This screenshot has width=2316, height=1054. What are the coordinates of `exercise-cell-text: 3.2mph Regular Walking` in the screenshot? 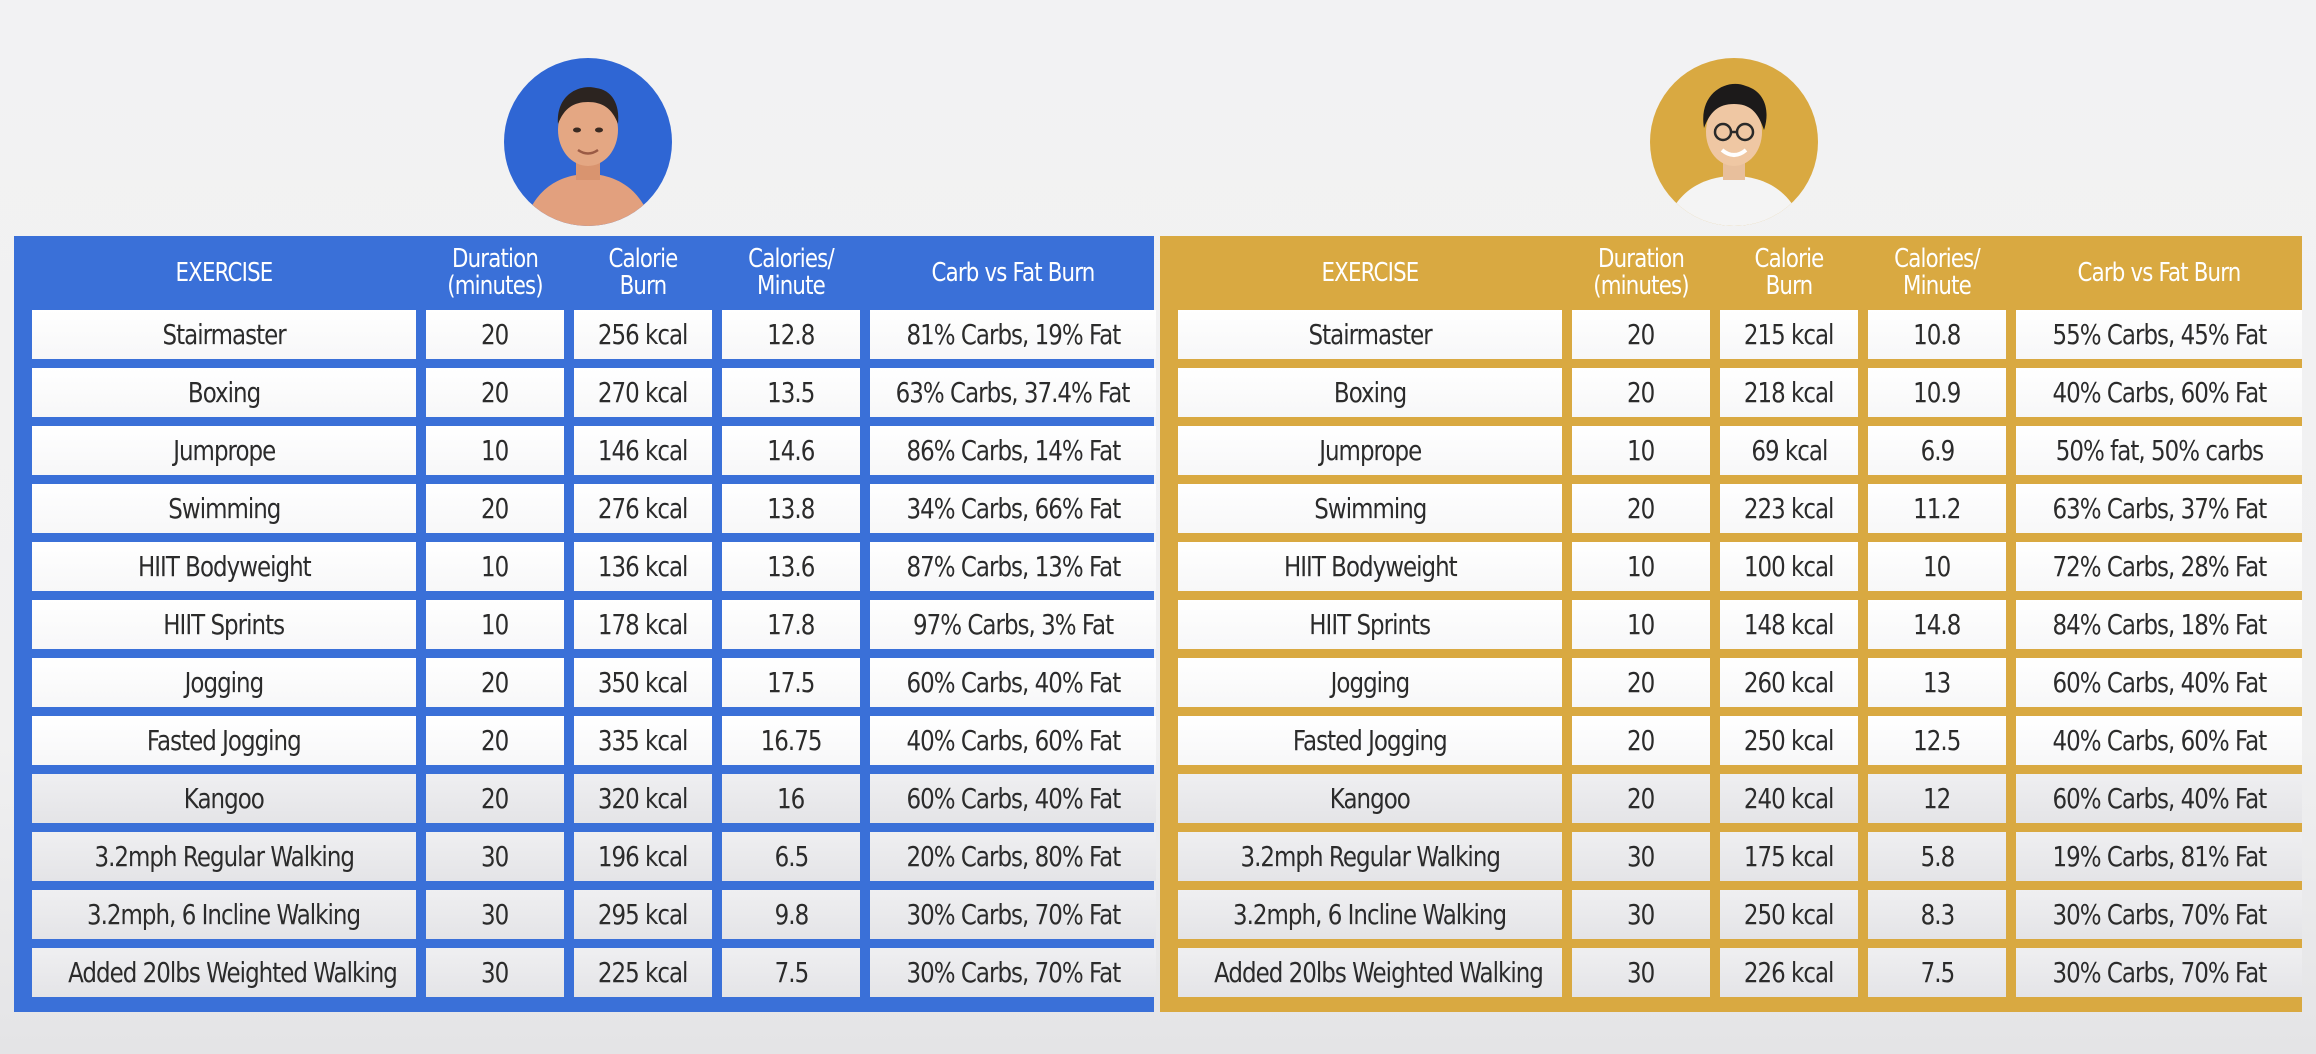 It's located at (224, 856).